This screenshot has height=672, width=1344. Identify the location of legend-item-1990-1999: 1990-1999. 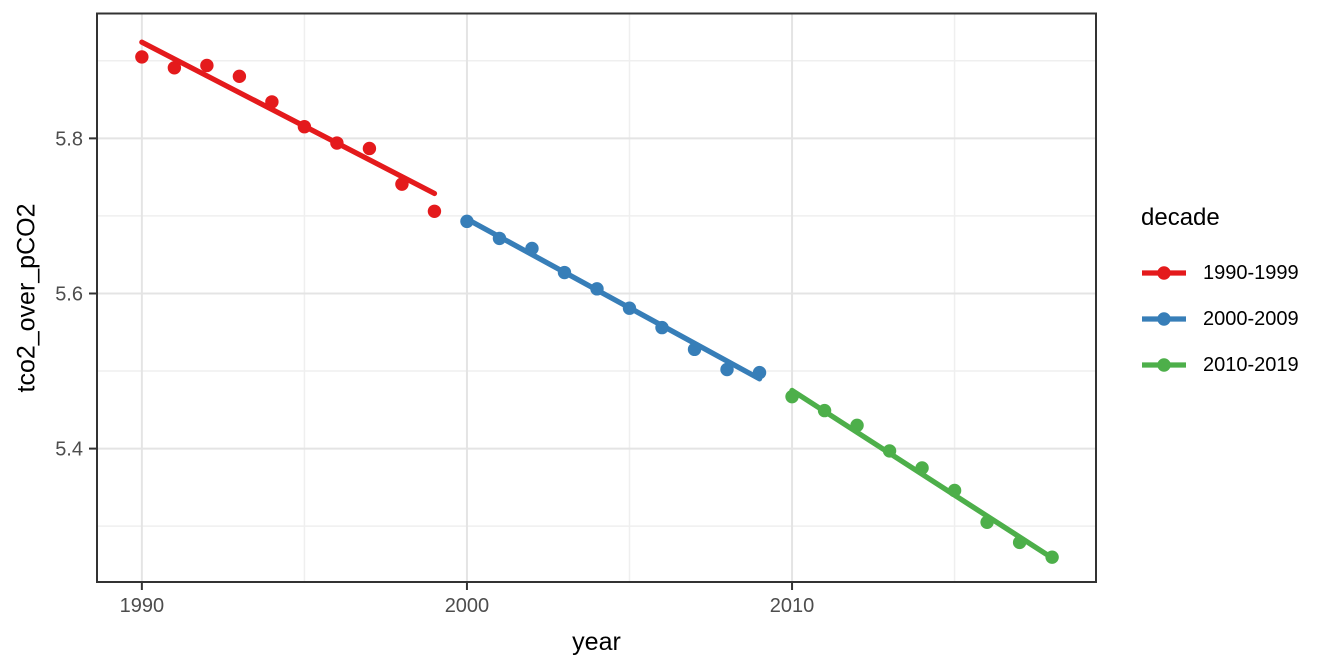
(1220, 273).